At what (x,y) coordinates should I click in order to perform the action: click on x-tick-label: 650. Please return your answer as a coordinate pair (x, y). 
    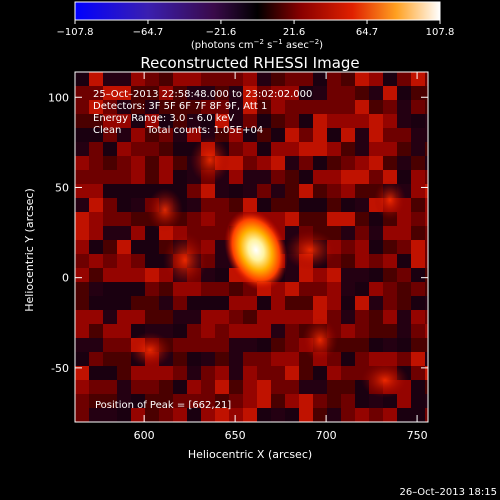
    Looking at the image, I should click on (235, 435).